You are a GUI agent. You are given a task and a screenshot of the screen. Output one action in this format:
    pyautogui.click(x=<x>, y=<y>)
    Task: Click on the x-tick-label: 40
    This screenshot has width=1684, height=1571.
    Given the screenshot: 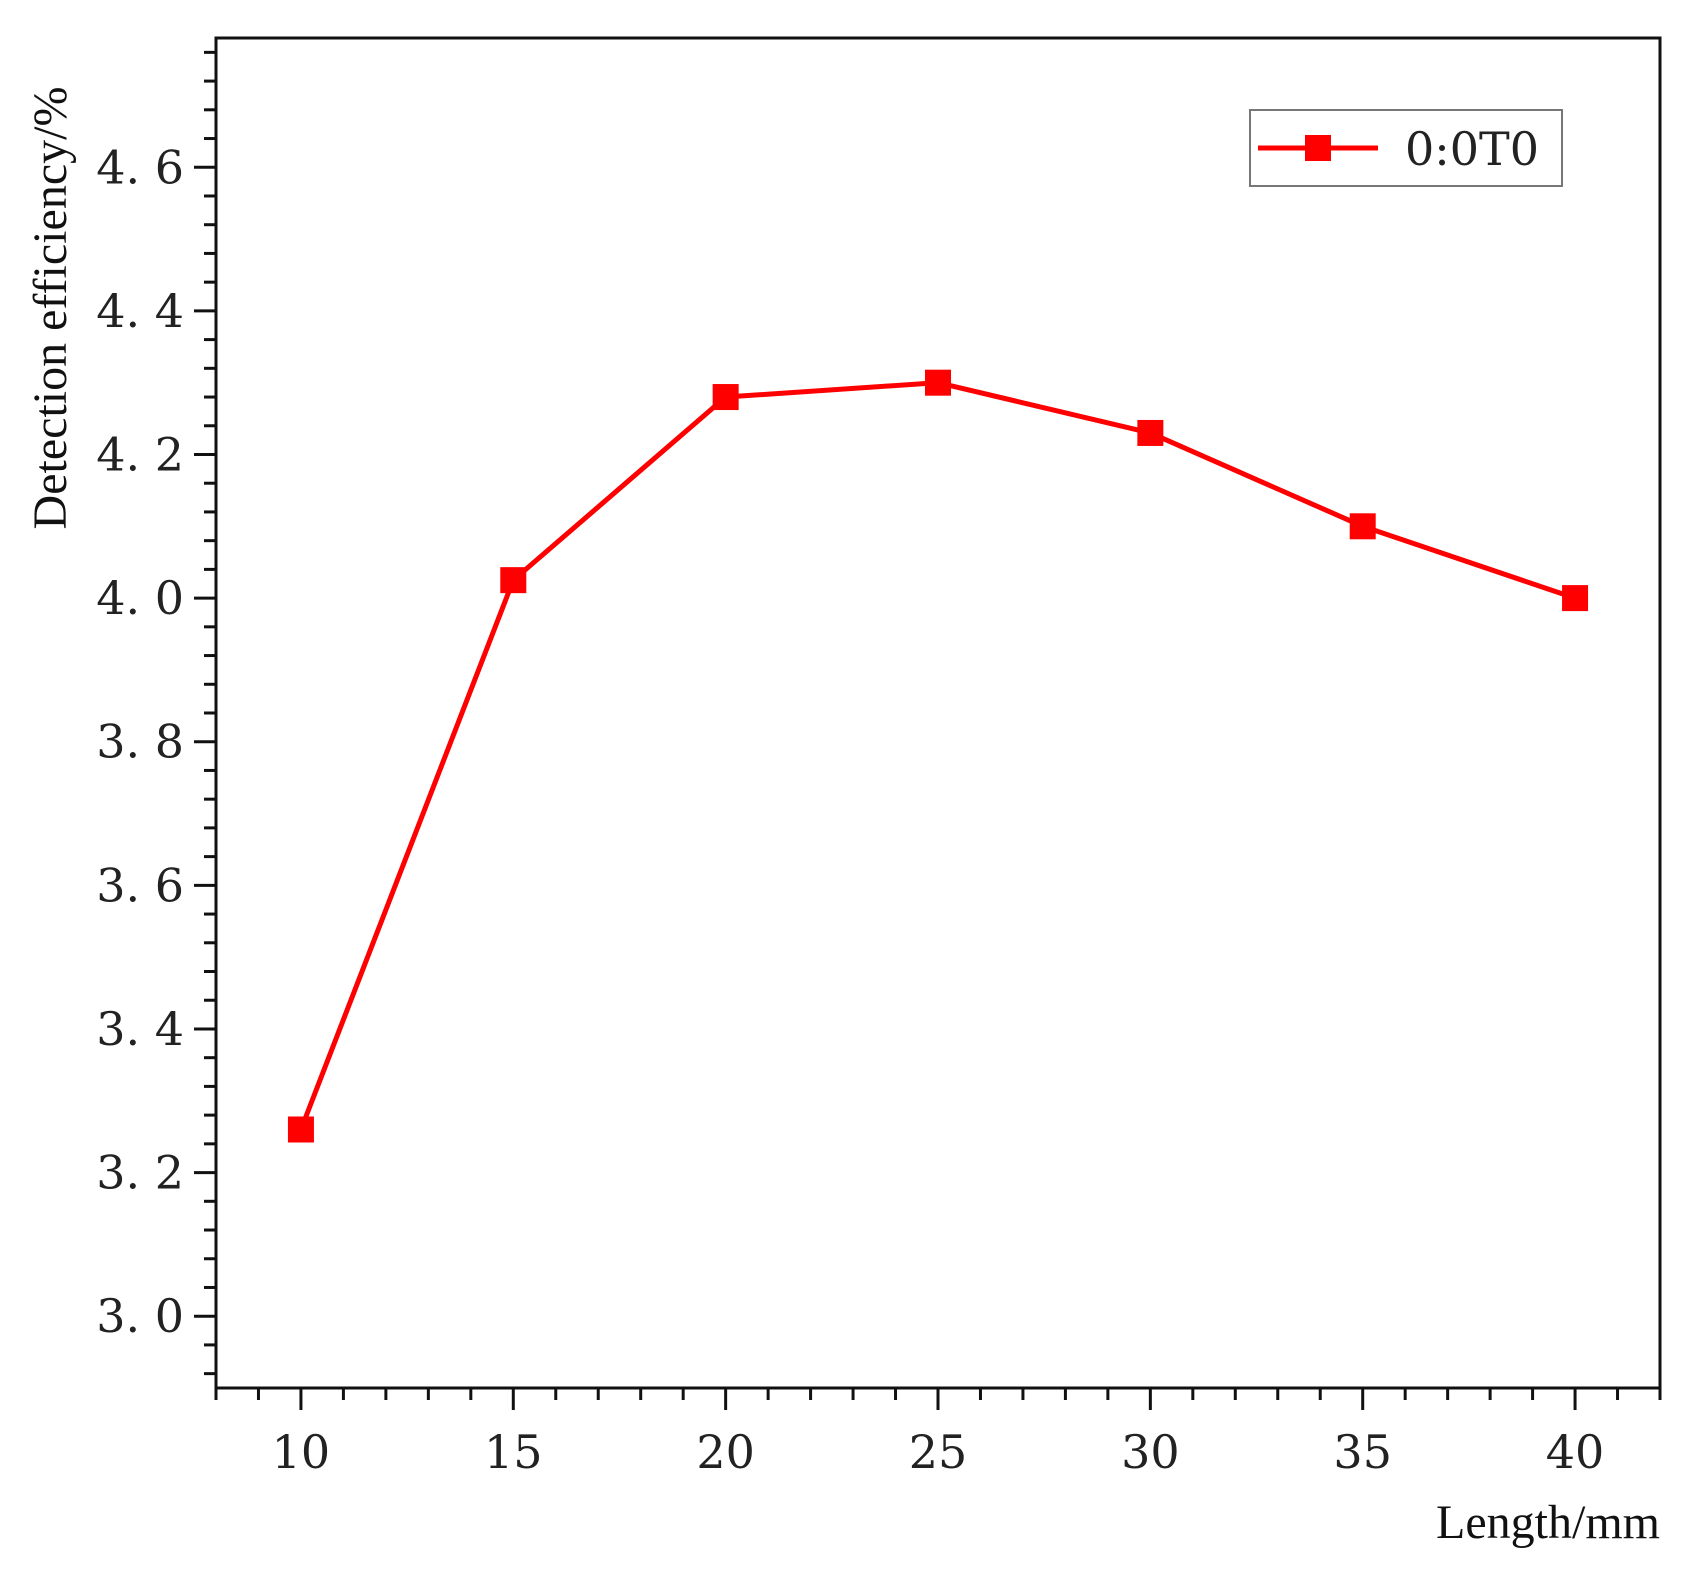 What is the action you would take?
    pyautogui.click(x=1575, y=1452)
    